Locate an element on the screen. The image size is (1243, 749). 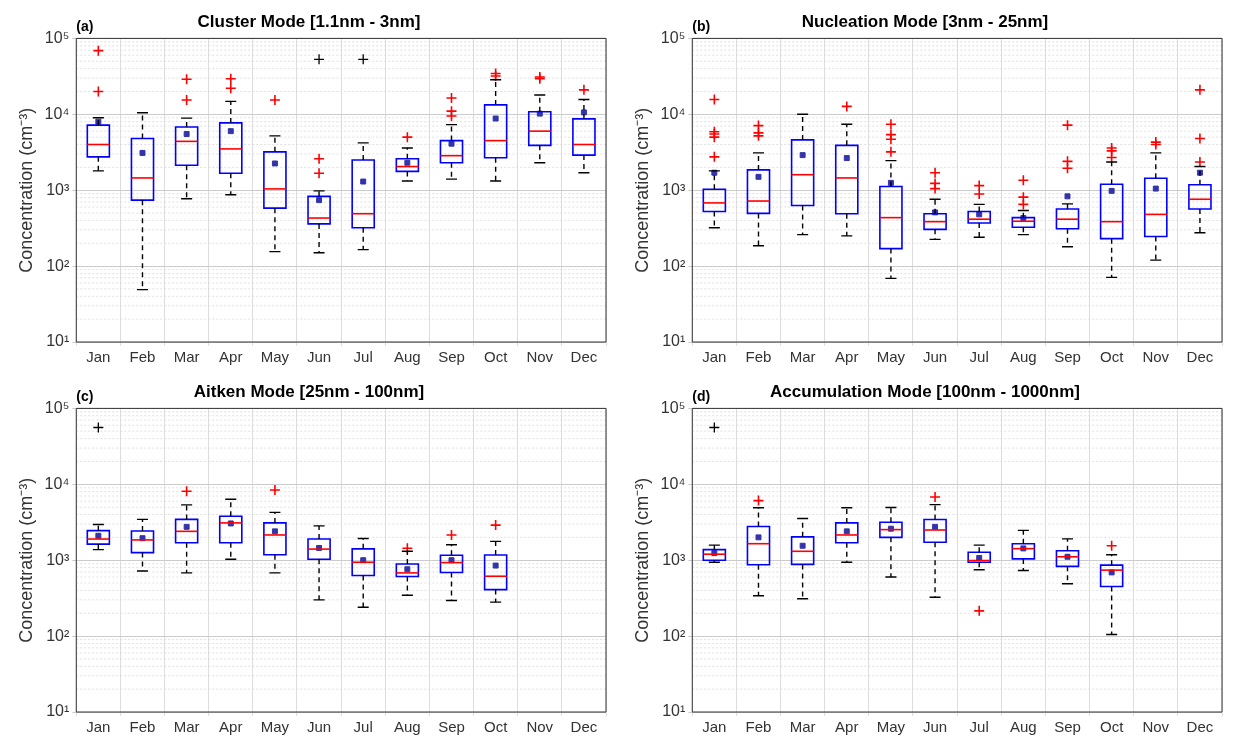
chart-title: Aitken Mode [25nm - 100nm] is located at coordinates (309, 391).